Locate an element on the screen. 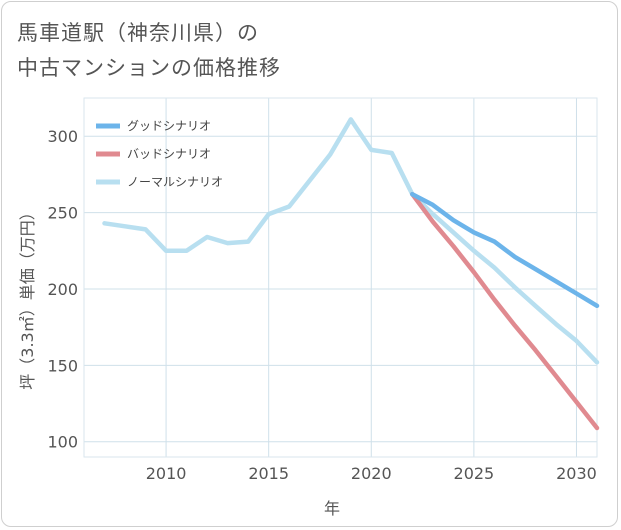 The height and width of the screenshot is (530, 621). x-tick-labels: 2010 2015 2020 2025 2030 is located at coordinates (371, 473).